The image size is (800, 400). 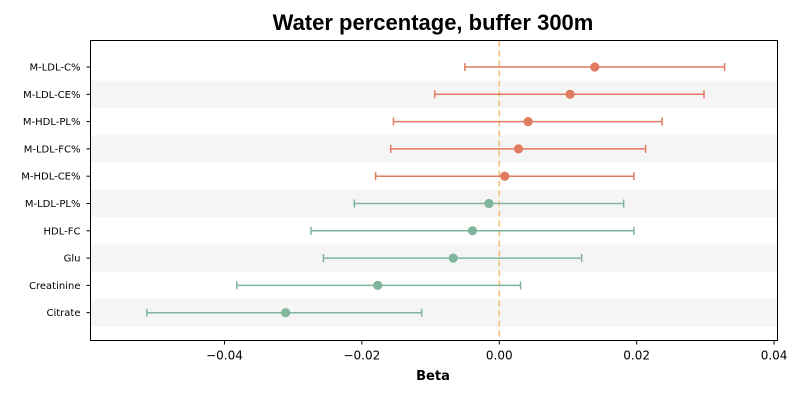 I want to click on x-tick-label: 0.00, so click(x=499, y=356).